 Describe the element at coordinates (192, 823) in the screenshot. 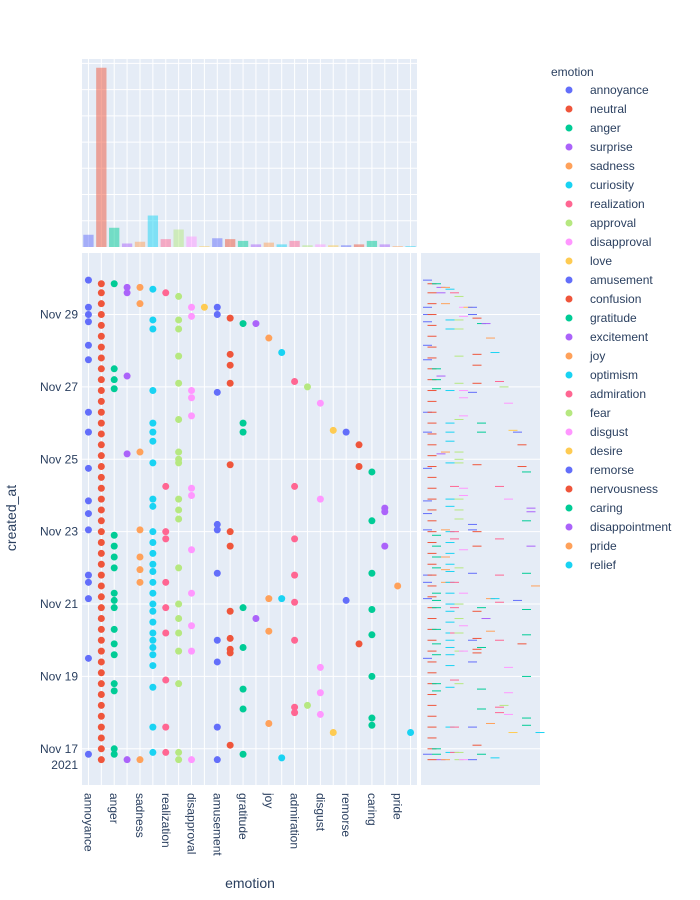

I see `x-tick-label: disapproval` at that location.